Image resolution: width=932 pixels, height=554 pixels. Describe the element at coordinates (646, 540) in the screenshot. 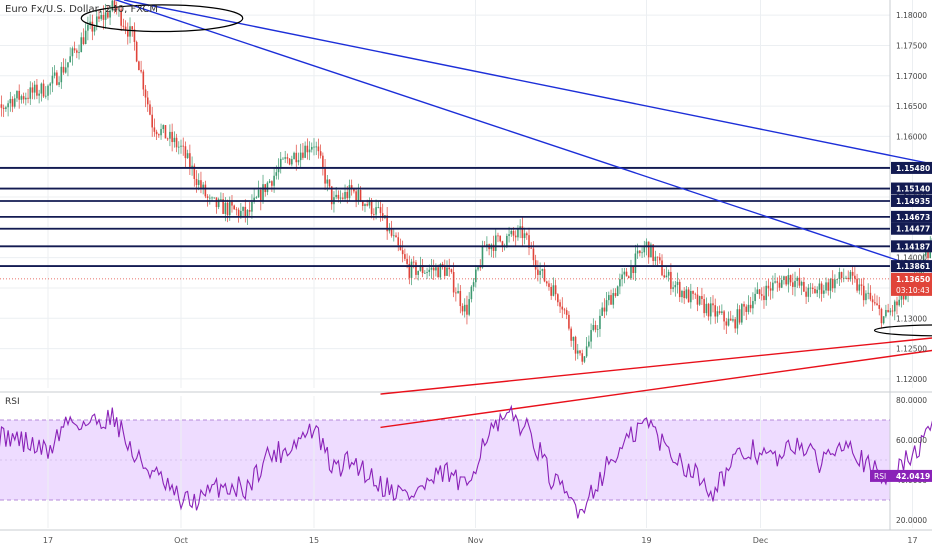

I see `time-axis-label: 19` at that location.